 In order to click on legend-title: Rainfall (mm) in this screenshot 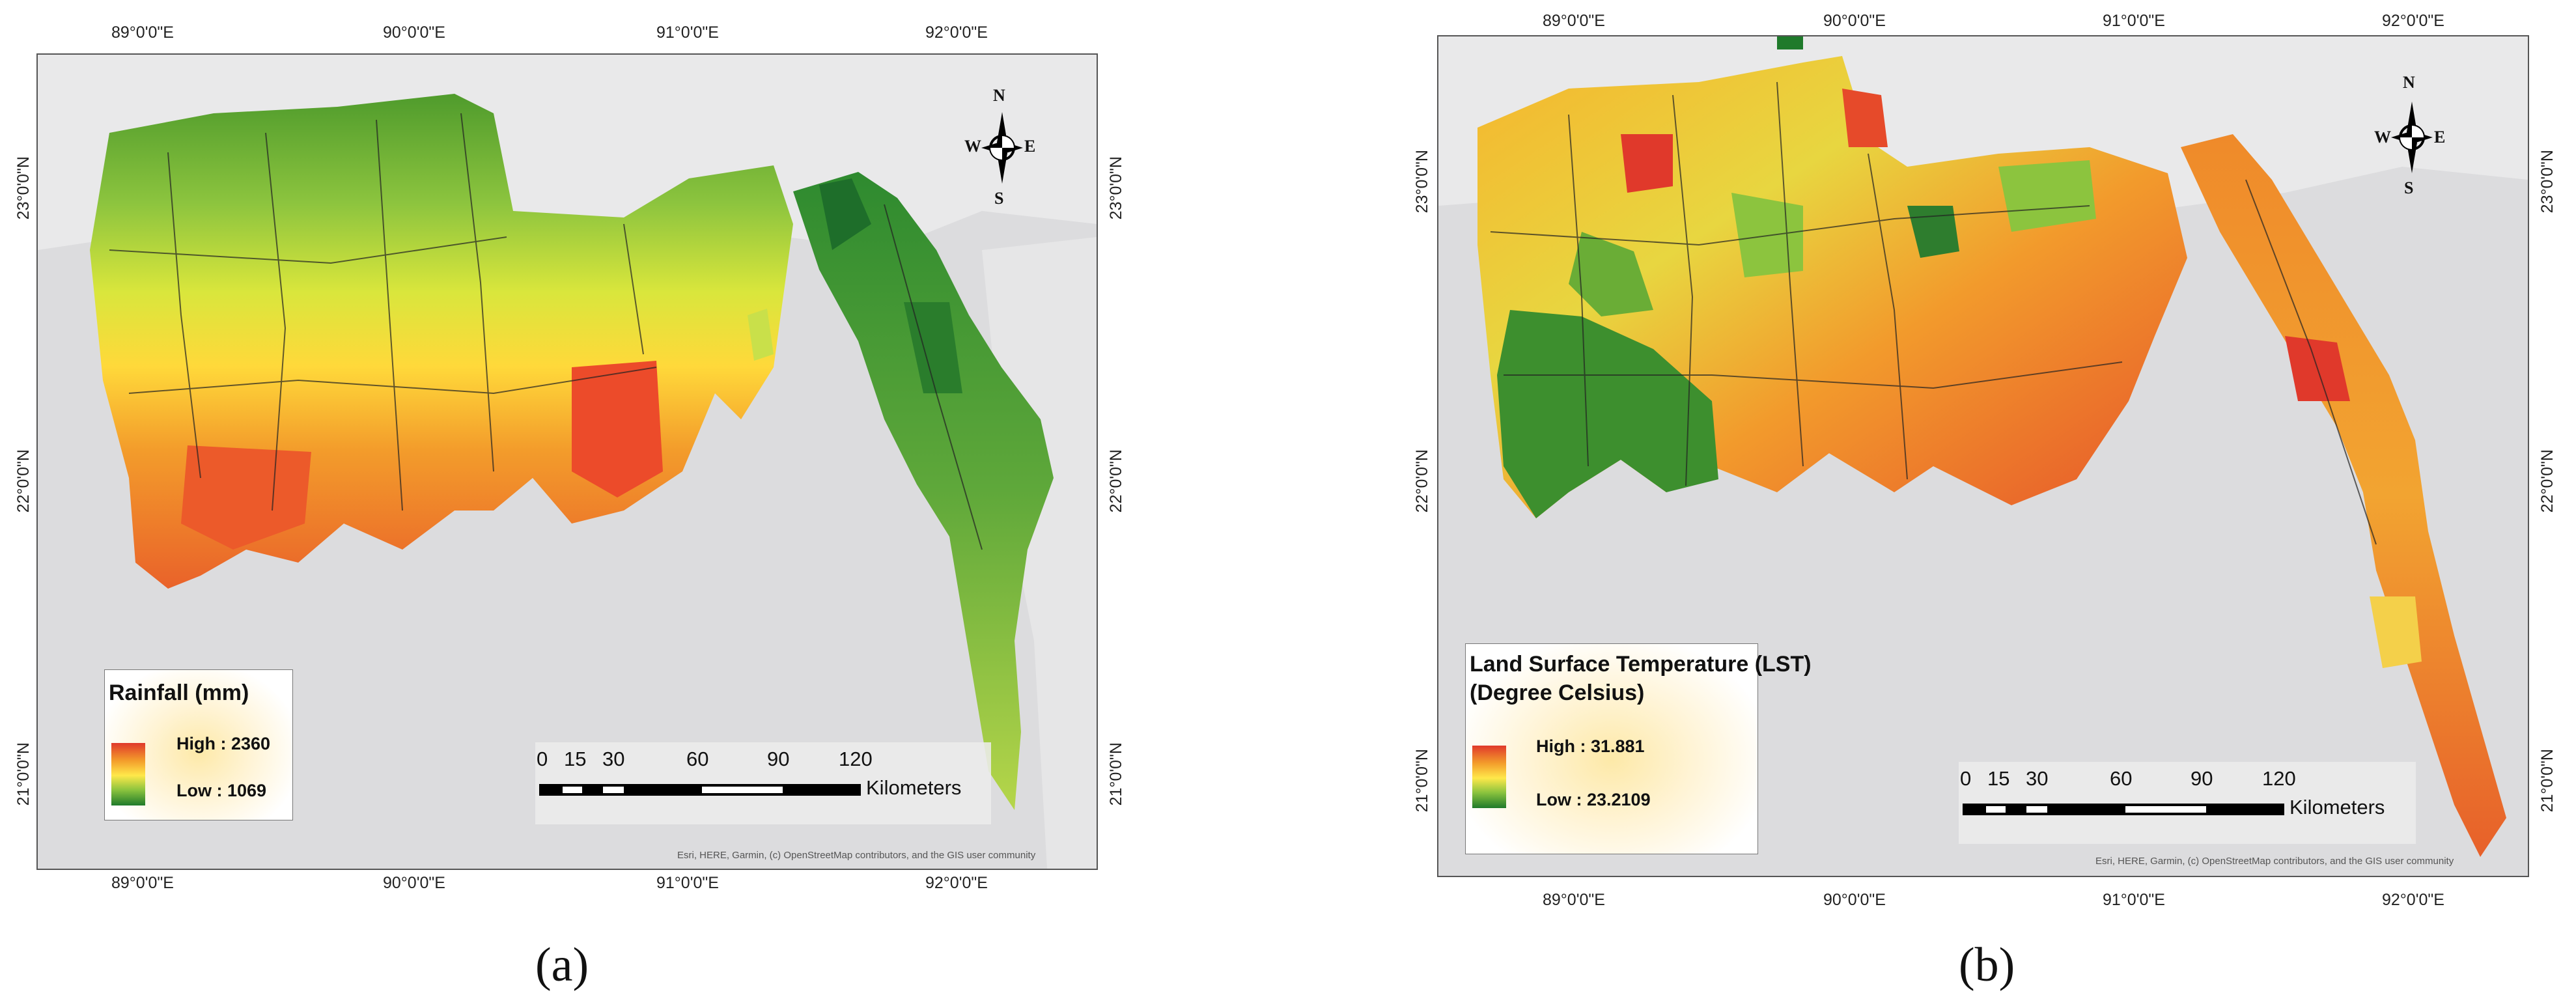, I will do `click(179, 693)`.